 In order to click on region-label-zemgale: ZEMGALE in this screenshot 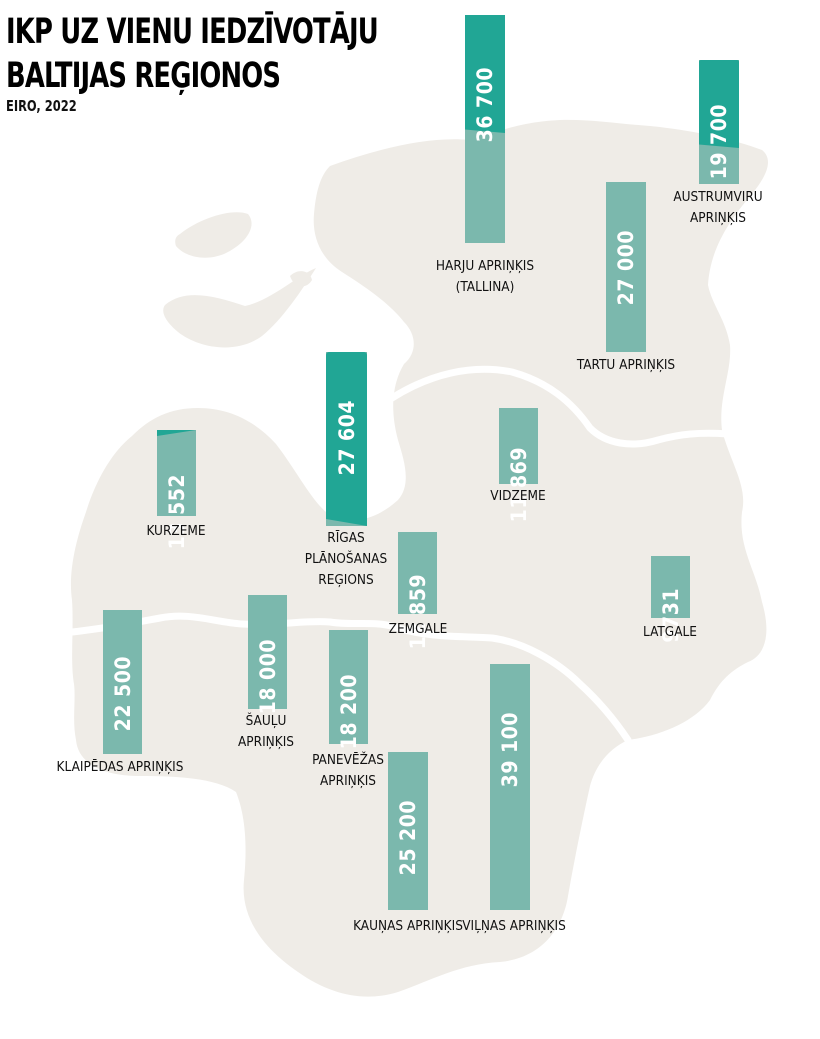, I will do `click(418, 629)`.